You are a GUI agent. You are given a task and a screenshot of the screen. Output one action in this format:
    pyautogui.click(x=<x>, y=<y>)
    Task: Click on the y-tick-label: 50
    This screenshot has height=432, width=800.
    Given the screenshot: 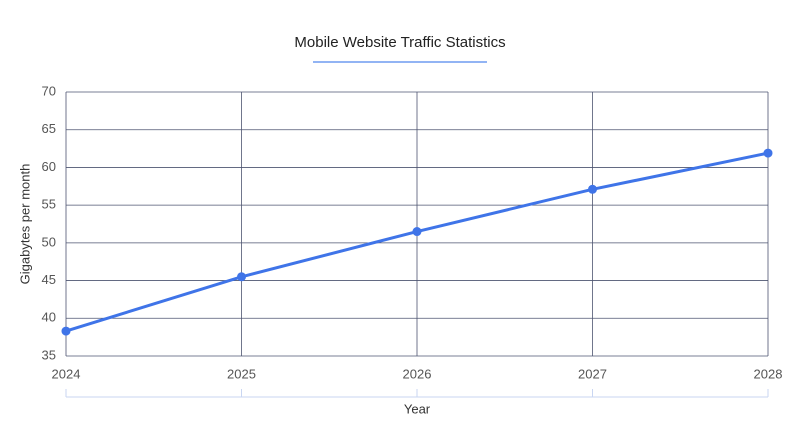 What is the action you would take?
    pyautogui.click(x=49, y=241)
    